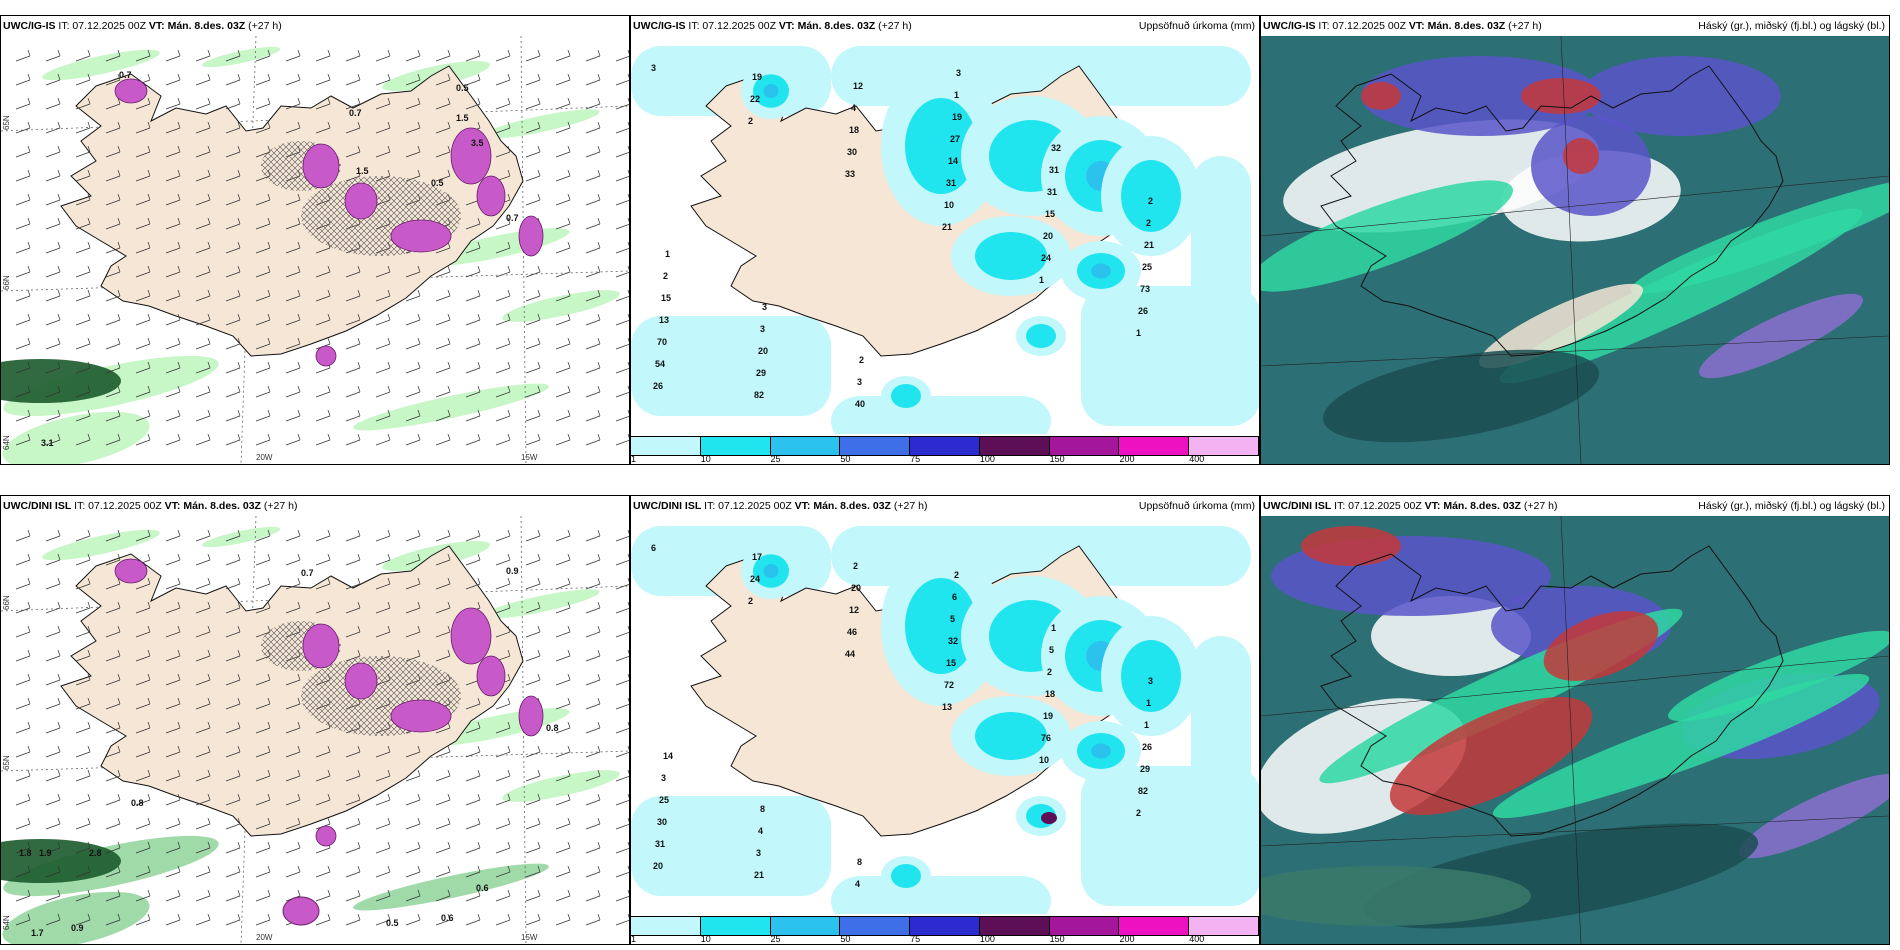  What do you see at coordinates (665, 276) in the screenshot?
I see `precip-value-label: 2` at bounding box center [665, 276].